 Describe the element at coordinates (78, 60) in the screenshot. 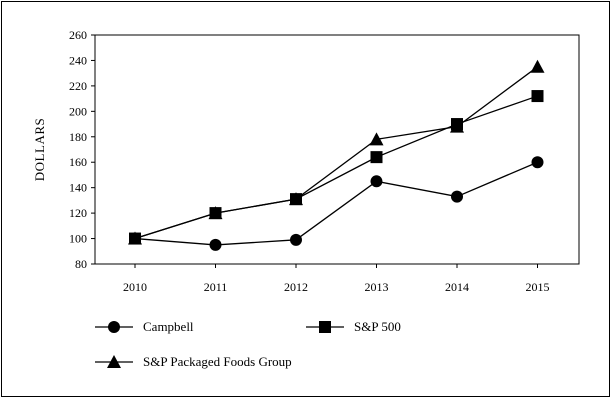

I see `y-tick-label: 240` at that location.